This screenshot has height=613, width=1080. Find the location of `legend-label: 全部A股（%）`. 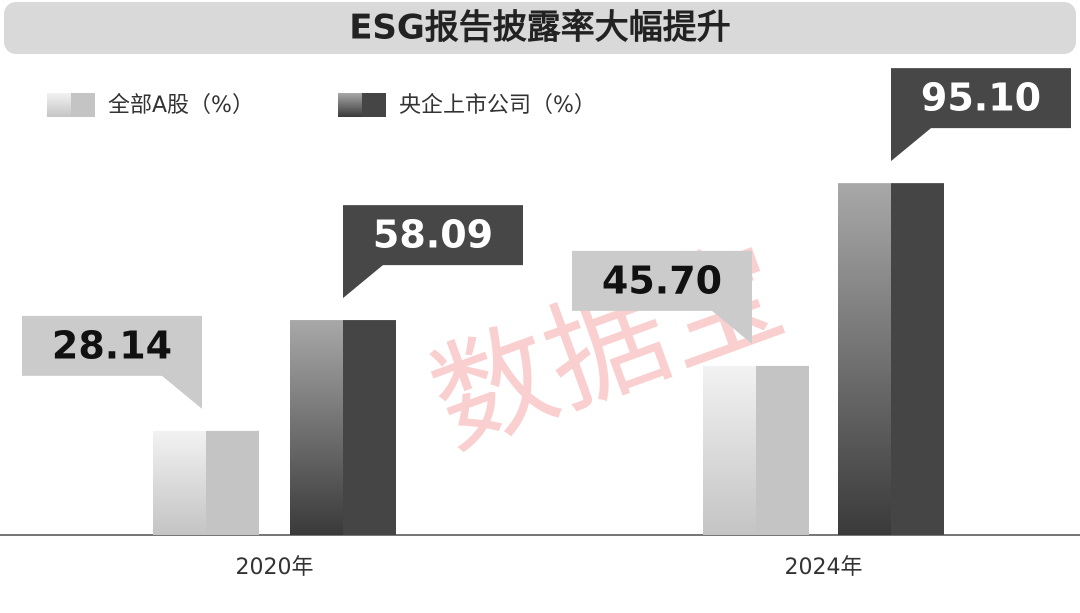

legend-label: 全部A股（%） is located at coordinates (181, 105).